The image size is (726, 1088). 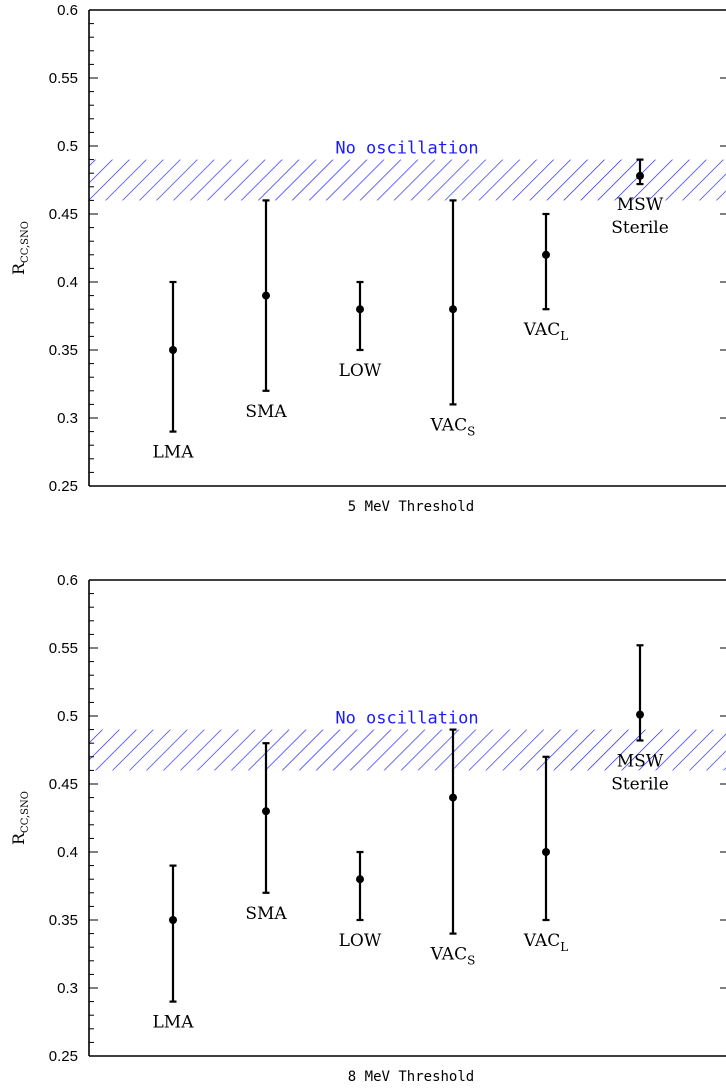 I want to click on x-axis-label: 8 MeV Threshold, so click(x=411, y=1077).